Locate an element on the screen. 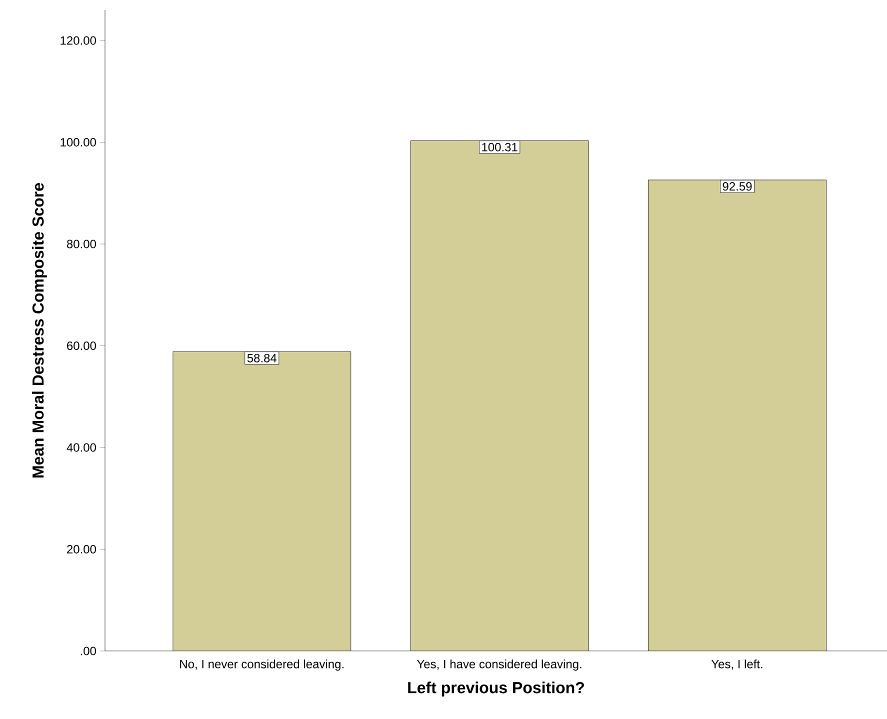  x-tick-label: No, I never considered leaving. is located at coordinates (262, 665).